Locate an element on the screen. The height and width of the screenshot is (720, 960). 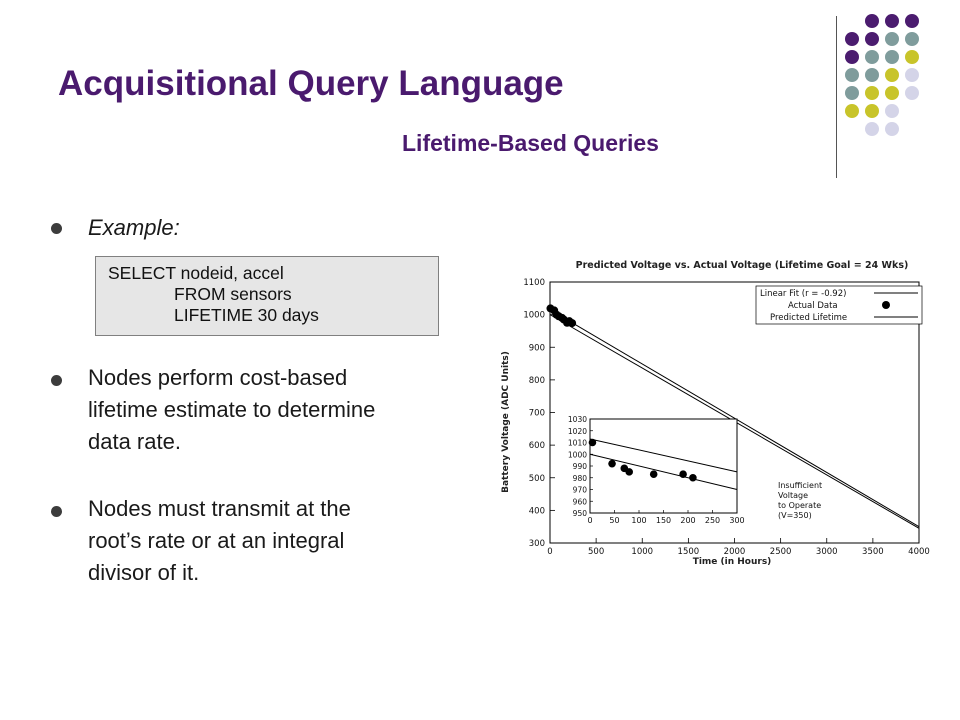
inset-x-tick-label: 300 is located at coordinates (736, 520).